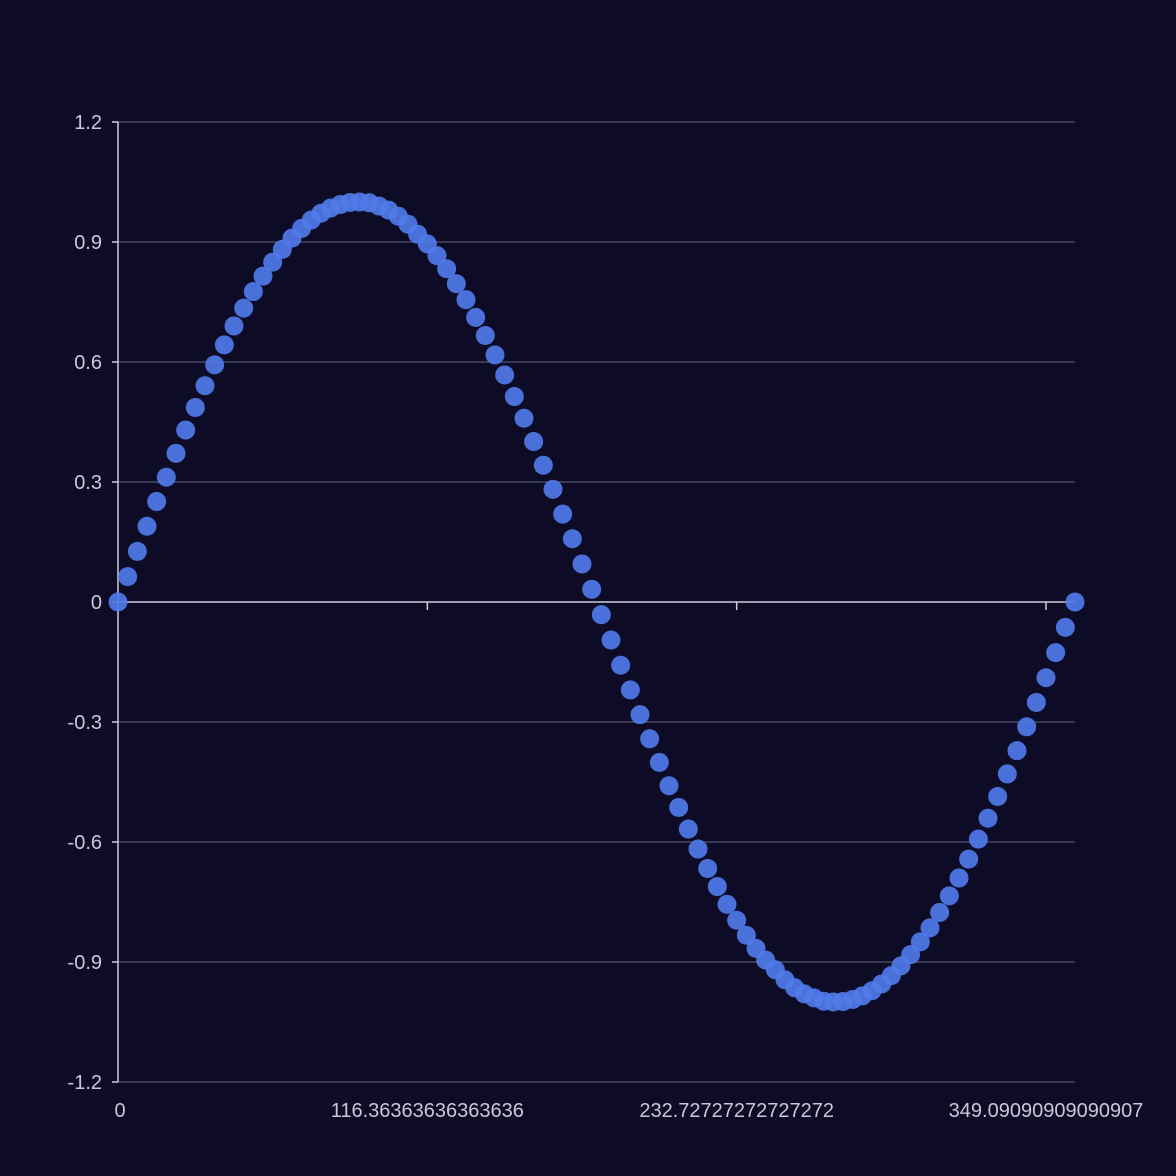 The width and height of the screenshot is (1176, 1176). Describe the element at coordinates (427, 1111) in the screenshot. I see `x-tick-label: 116.36363636363636` at that location.